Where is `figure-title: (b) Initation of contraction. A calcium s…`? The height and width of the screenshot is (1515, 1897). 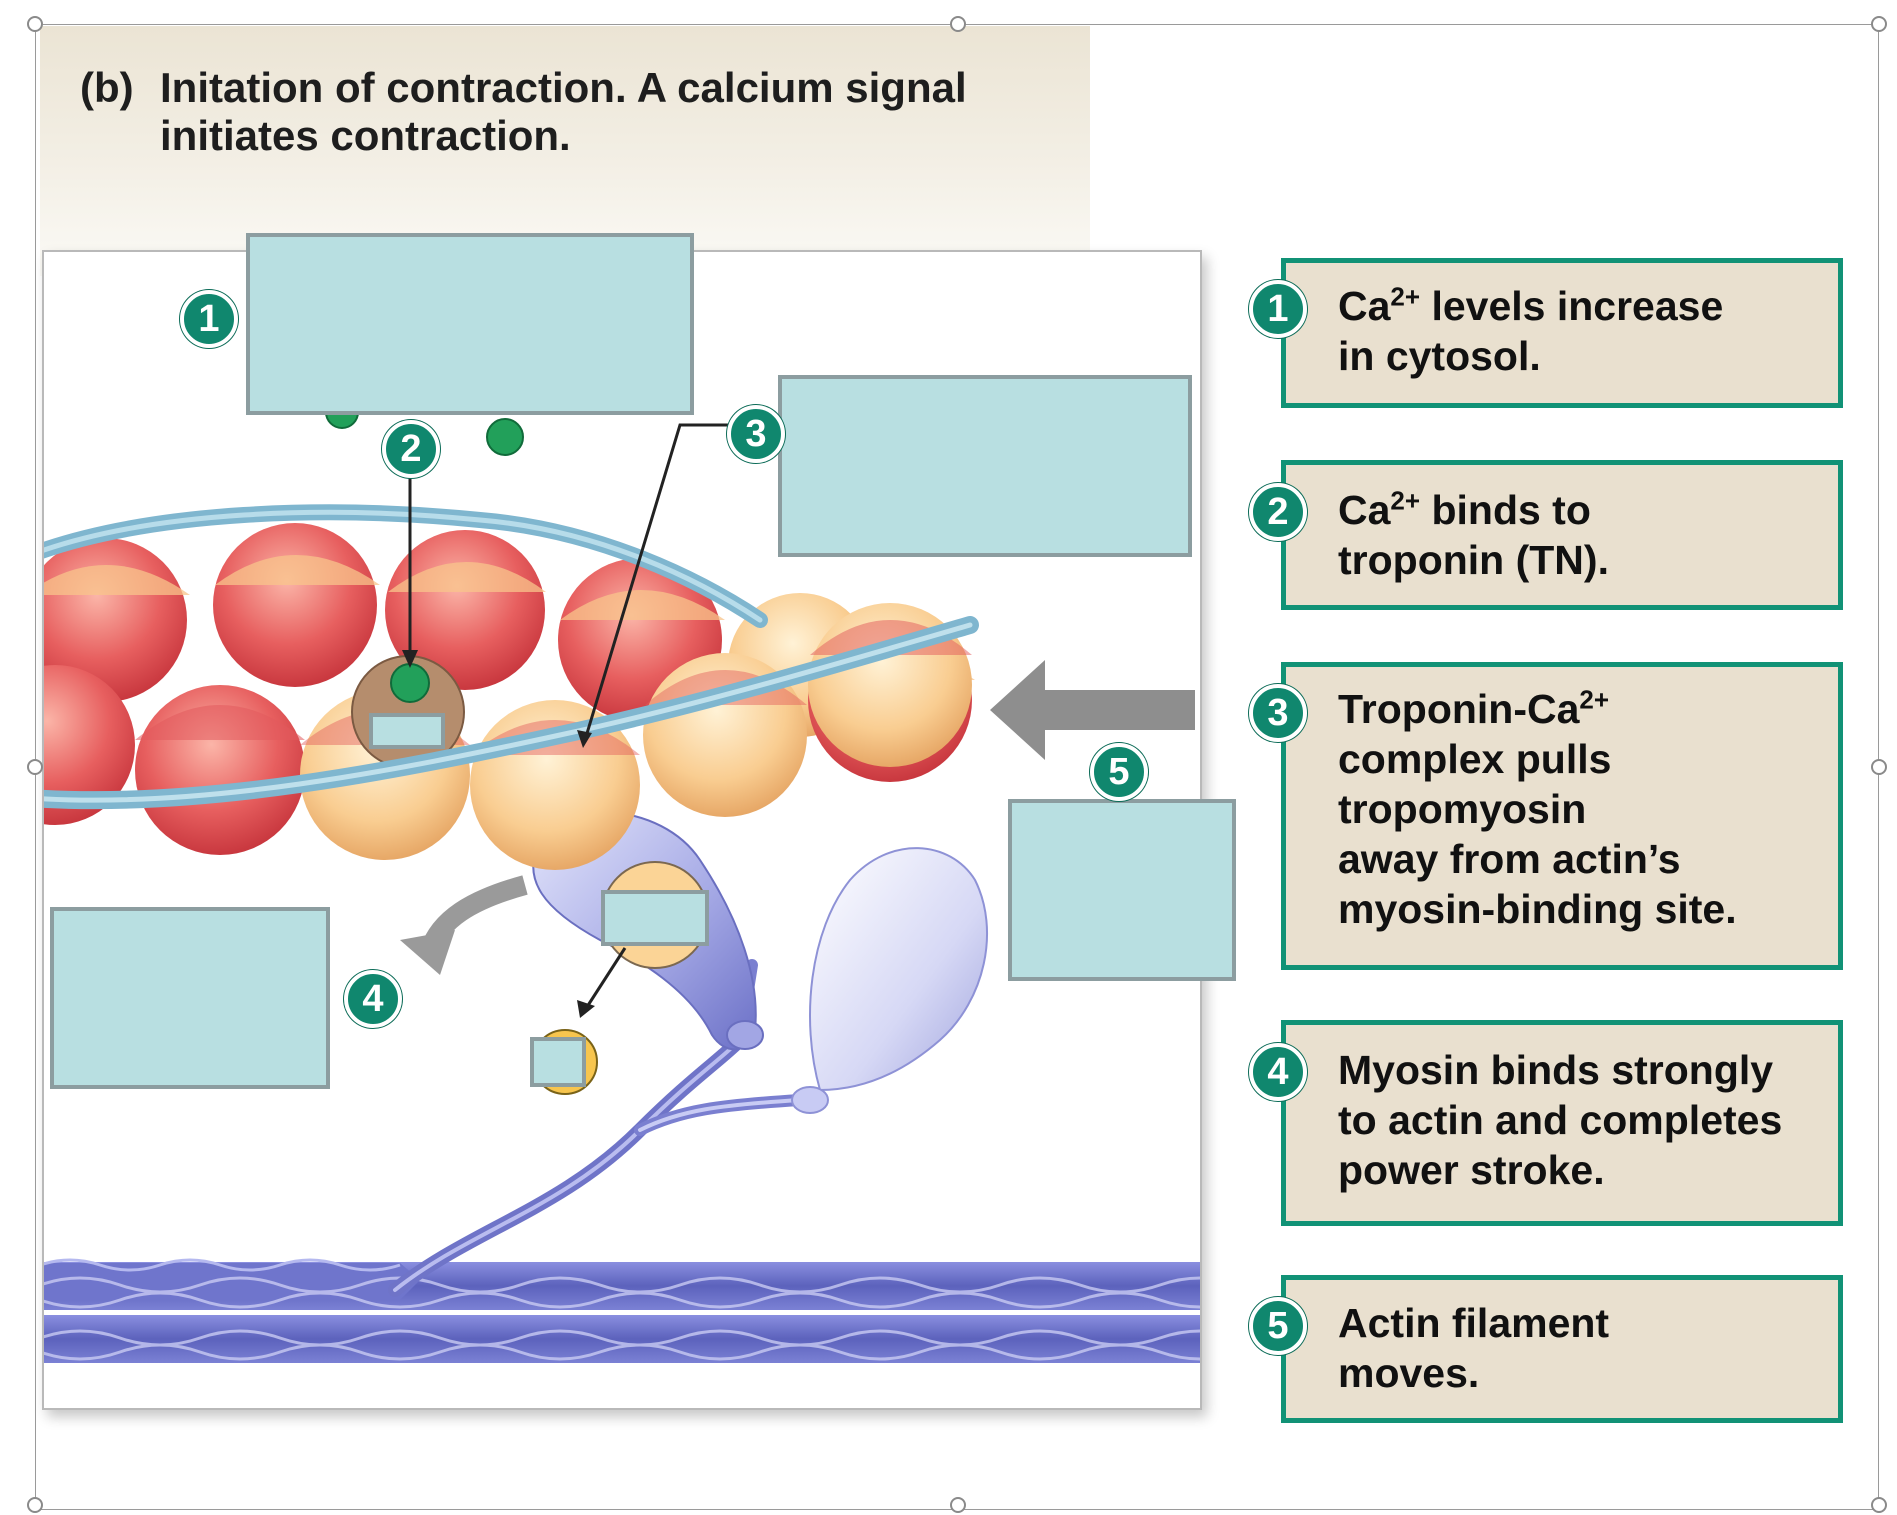 figure-title: (b) Initation of contraction. A calcium s… is located at coordinates (590, 112).